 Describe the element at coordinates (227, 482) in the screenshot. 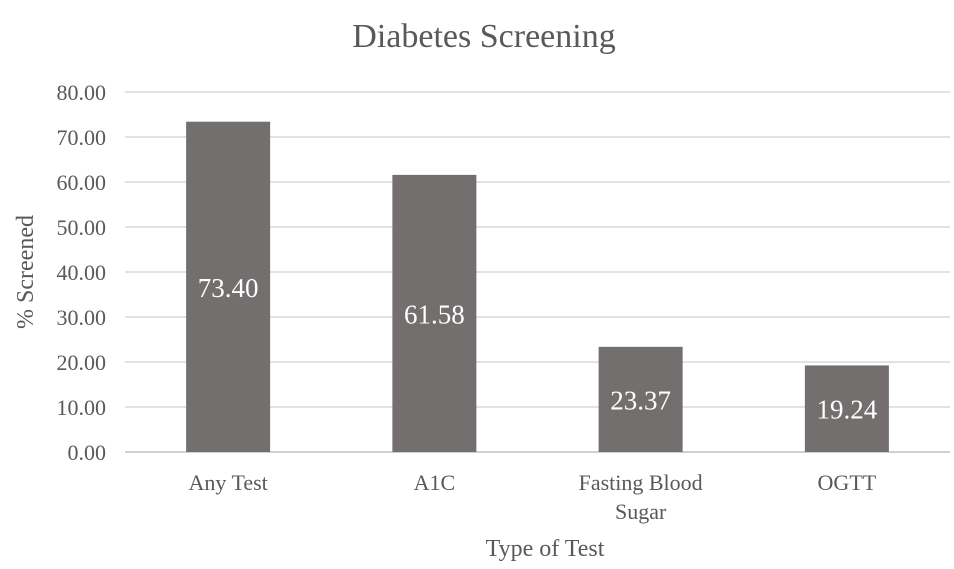

I see `x-category-label: Any Test` at that location.